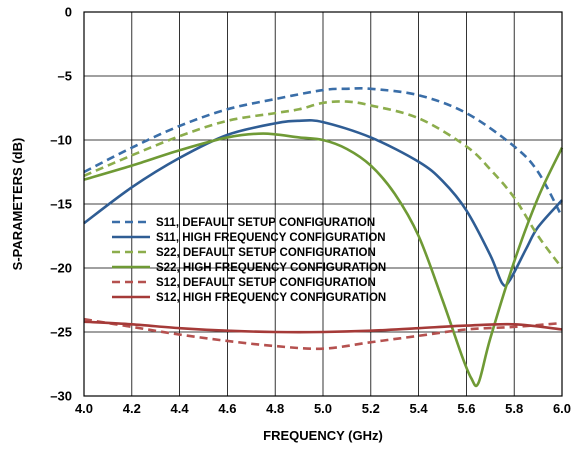 The height and width of the screenshot is (450, 578). Describe the element at coordinates (371, 408) in the screenshot. I see `x-tick-label: 5.2` at that location.